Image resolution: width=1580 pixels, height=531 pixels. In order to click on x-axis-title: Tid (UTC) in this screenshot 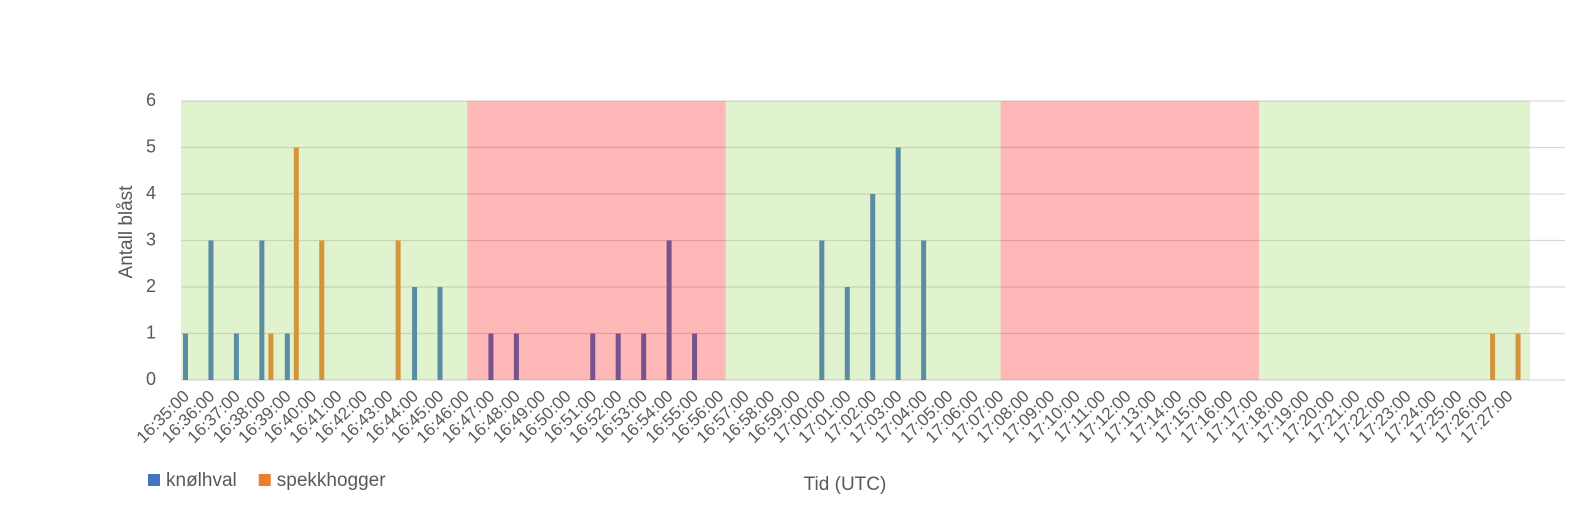, I will do `click(845, 484)`.